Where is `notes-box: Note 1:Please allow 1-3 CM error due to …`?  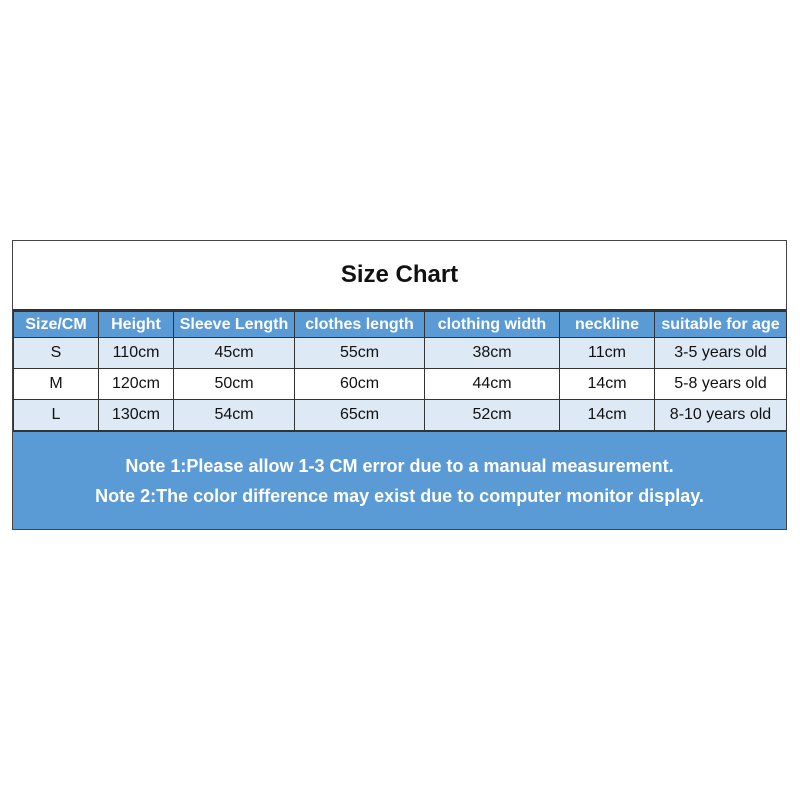
notes-box: Note 1:Please allow 1-3 CM error due to … is located at coordinates (399, 479).